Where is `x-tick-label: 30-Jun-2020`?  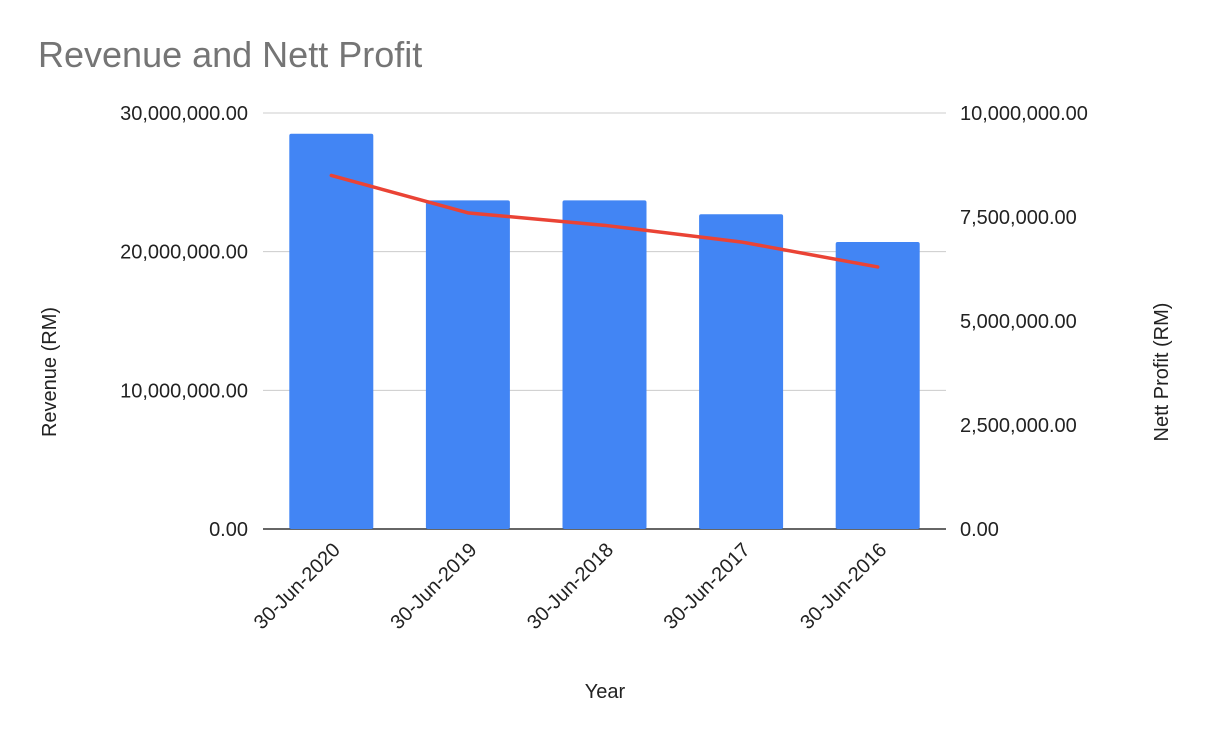 x-tick-label: 30-Jun-2020 is located at coordinates (297, 586).